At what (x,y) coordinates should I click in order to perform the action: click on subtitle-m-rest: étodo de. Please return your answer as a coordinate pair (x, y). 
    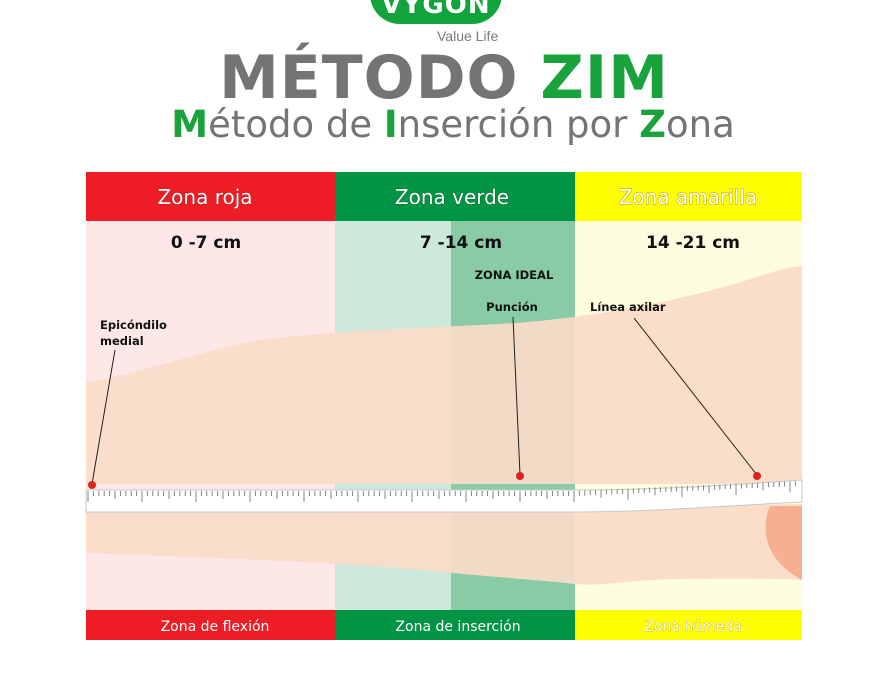
    Looking at the image, I should click on (296, 124).